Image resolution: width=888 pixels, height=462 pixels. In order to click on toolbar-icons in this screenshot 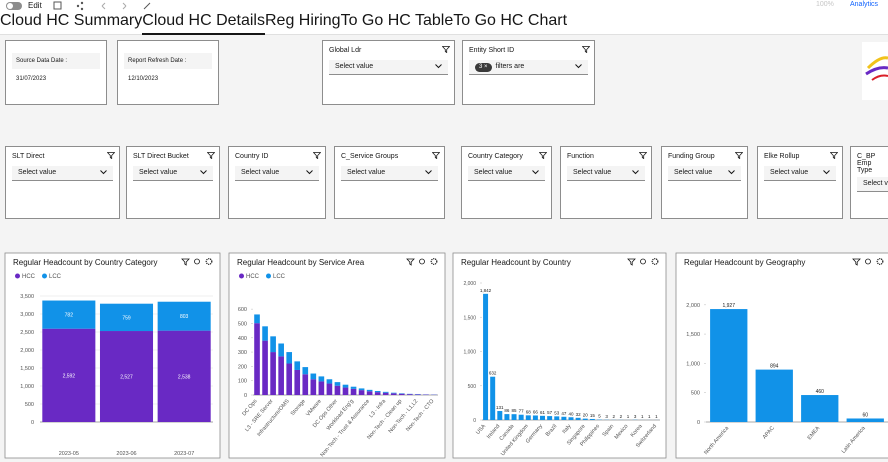, I will do `click(102, 6)`.